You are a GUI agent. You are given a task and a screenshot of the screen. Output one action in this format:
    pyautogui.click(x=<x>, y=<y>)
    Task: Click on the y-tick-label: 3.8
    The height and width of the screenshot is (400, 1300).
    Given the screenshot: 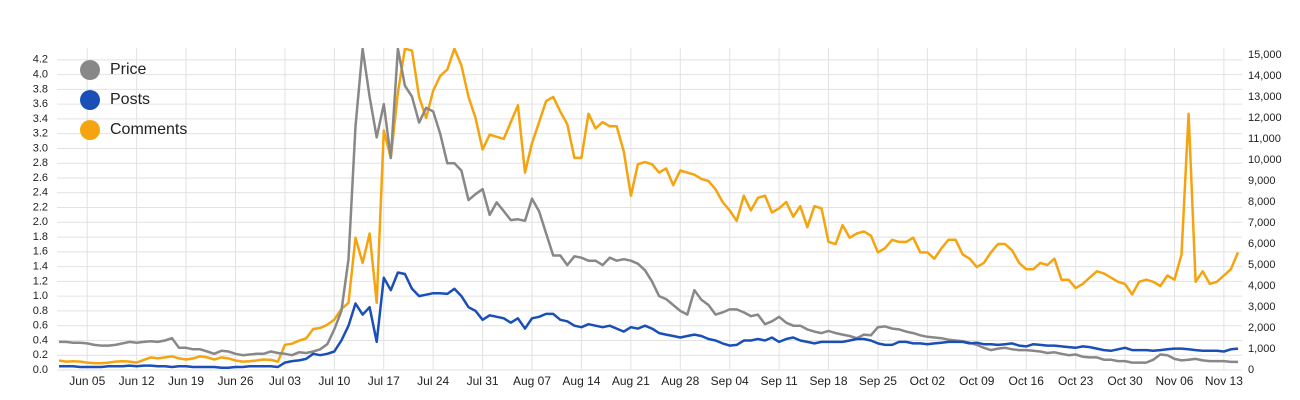 What is the action you would take?
    pyautogui.click(x=40, y=89)
    